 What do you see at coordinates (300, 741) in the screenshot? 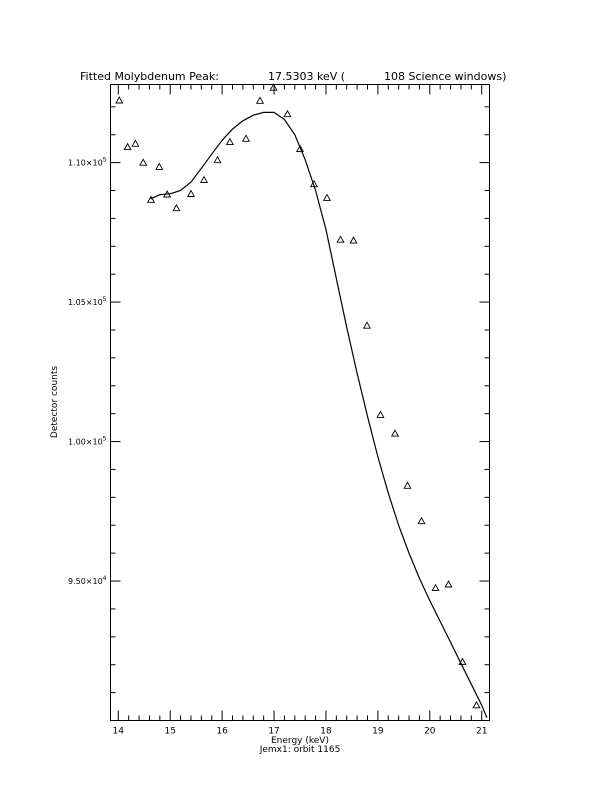
I see `x-axis-label: Energy (keV)` at bounding box center [300, 741].